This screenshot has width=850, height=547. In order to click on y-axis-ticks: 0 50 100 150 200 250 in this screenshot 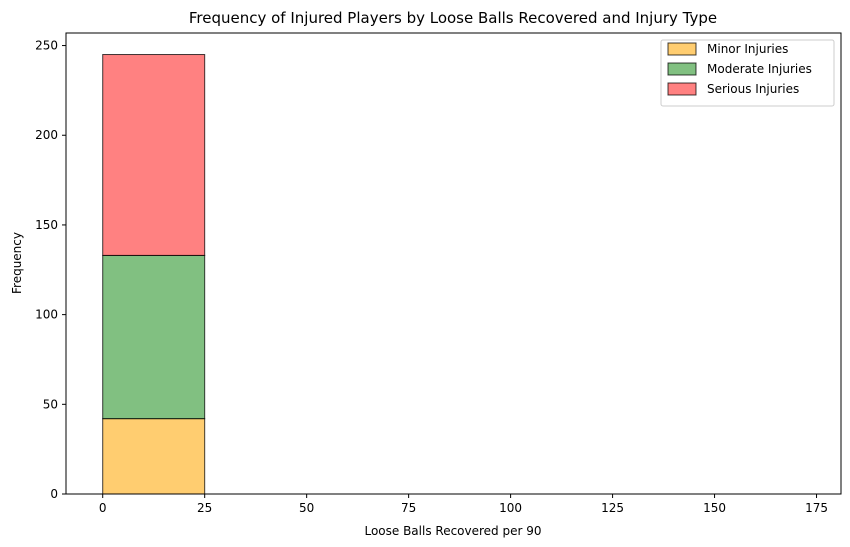, I will do `click(50, 270)`.